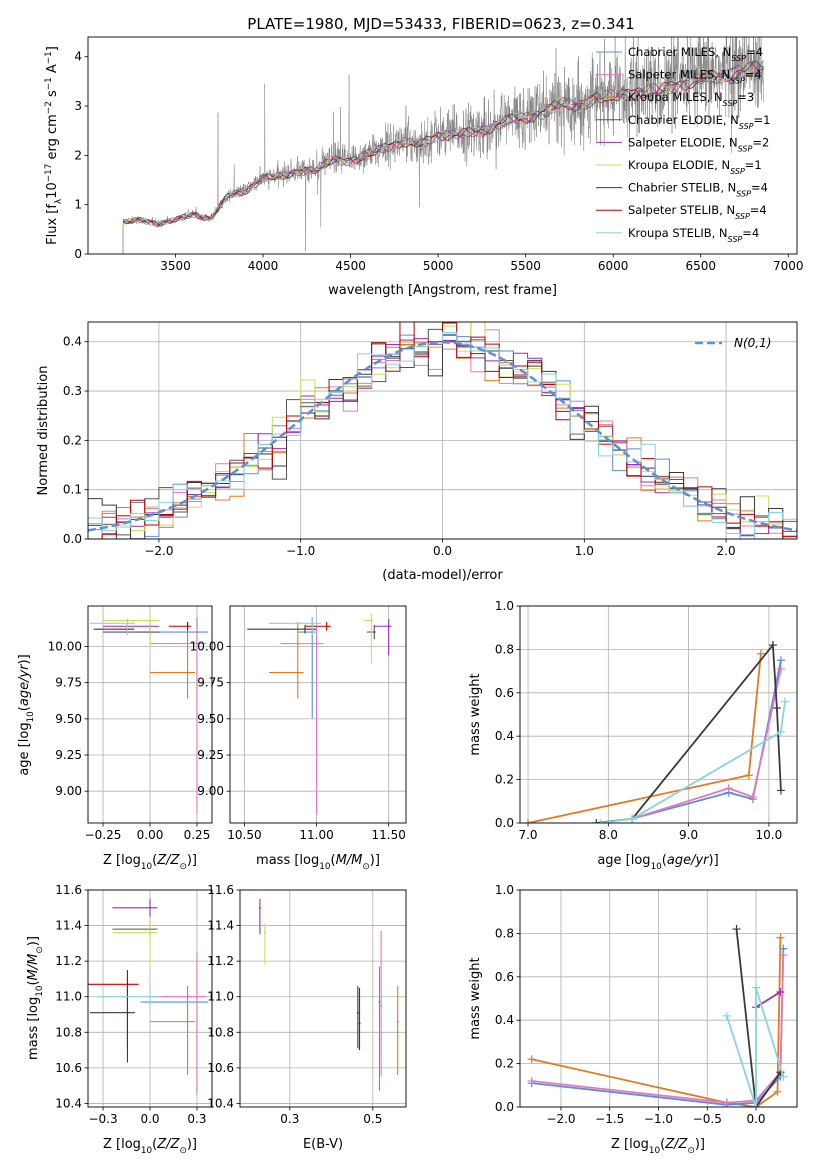 The height and width of the screenshot is (1170, 819). I want to click on y-tick-label: 2, so click(78, 155).